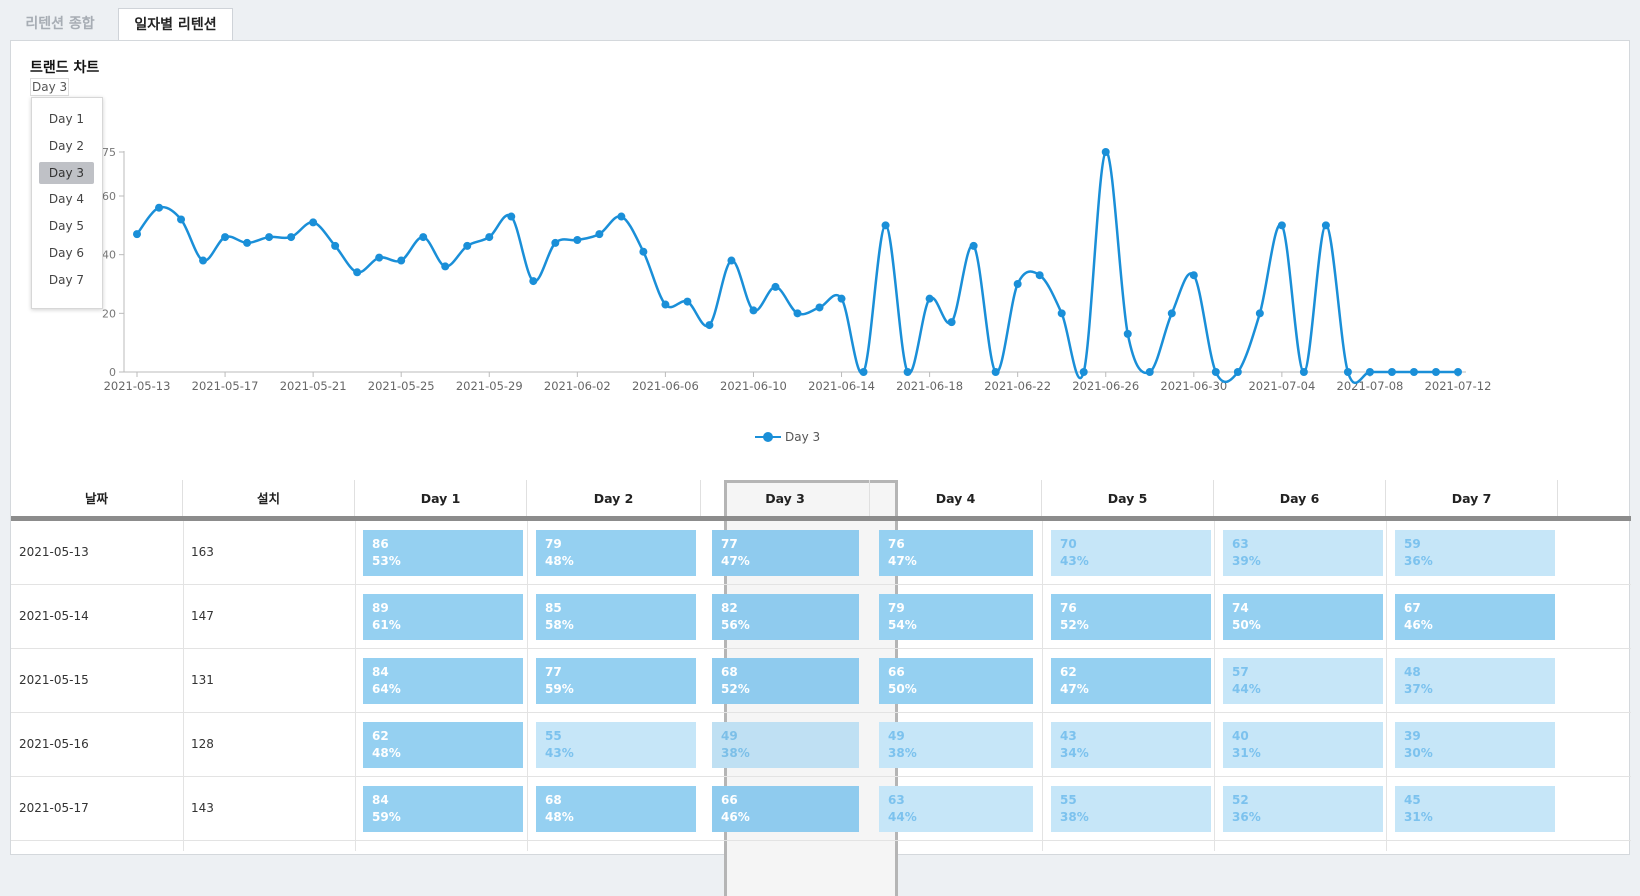 The image size is (1640, 896). I want to click on retention-percent: 31%, so click(1246, 753).